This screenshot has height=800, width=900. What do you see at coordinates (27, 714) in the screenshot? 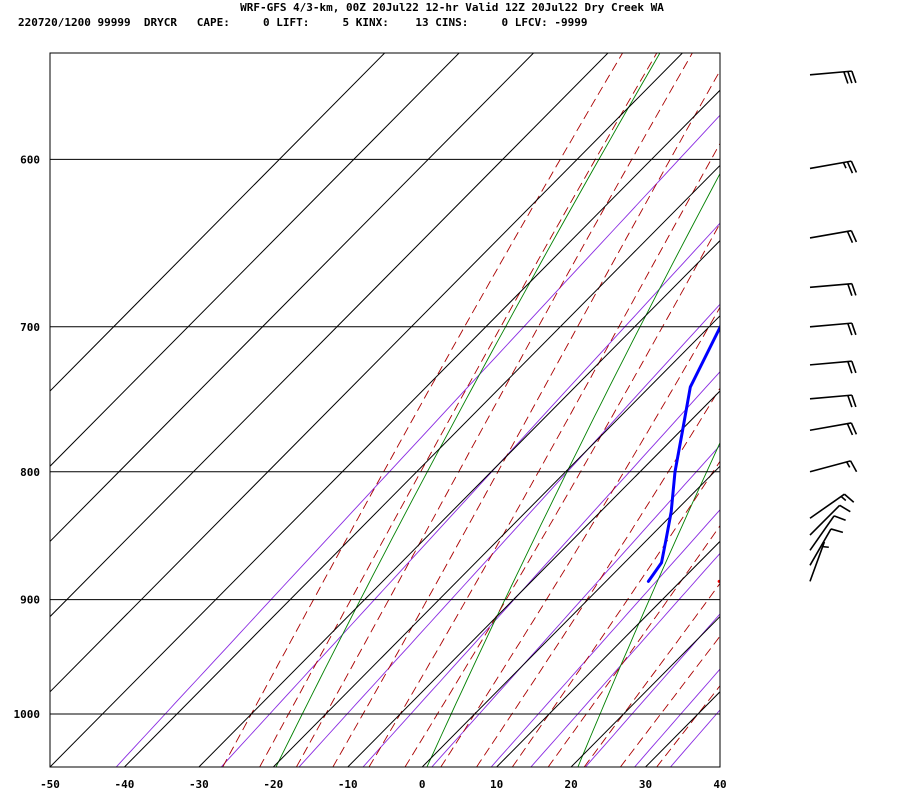
I see `pressure-tick-label: 1000` at bounding box center [27, 714].